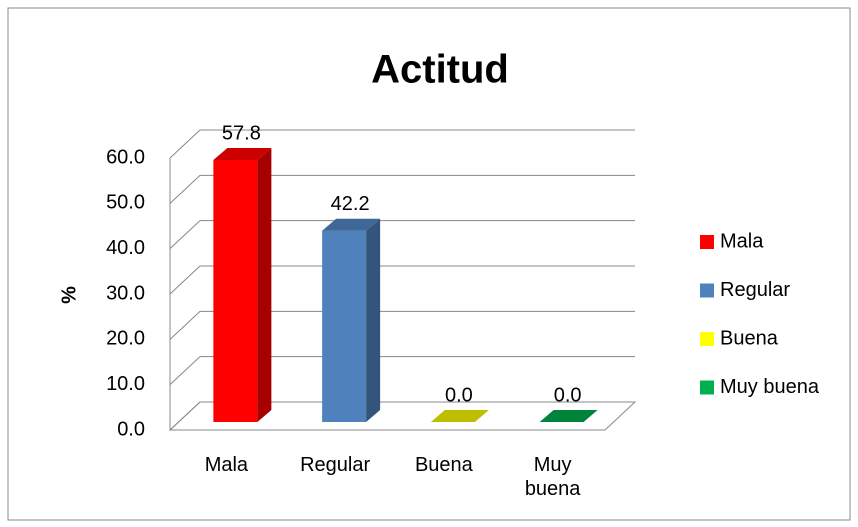  I want to click on y-tick-label: 20.0, so click(125, 339).